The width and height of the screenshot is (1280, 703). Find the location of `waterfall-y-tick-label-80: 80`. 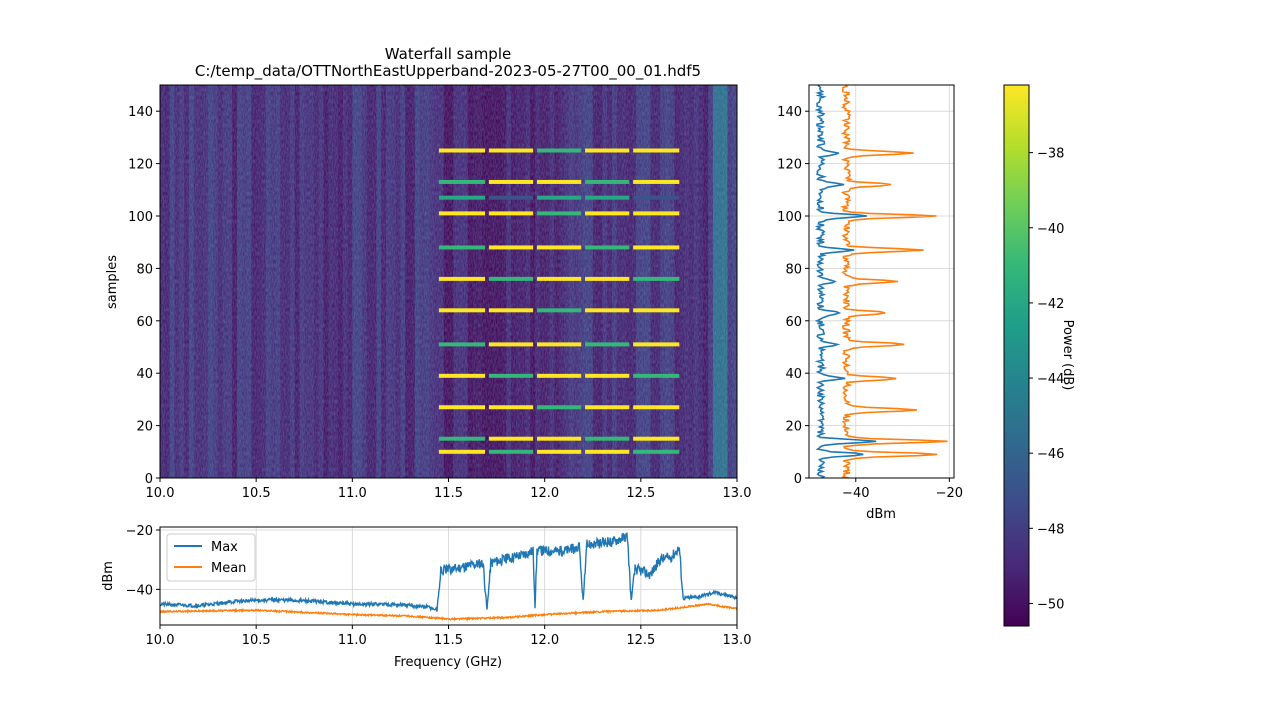

waterfall-y-tick-label-80: 80 is located at coordinates (144, 269).